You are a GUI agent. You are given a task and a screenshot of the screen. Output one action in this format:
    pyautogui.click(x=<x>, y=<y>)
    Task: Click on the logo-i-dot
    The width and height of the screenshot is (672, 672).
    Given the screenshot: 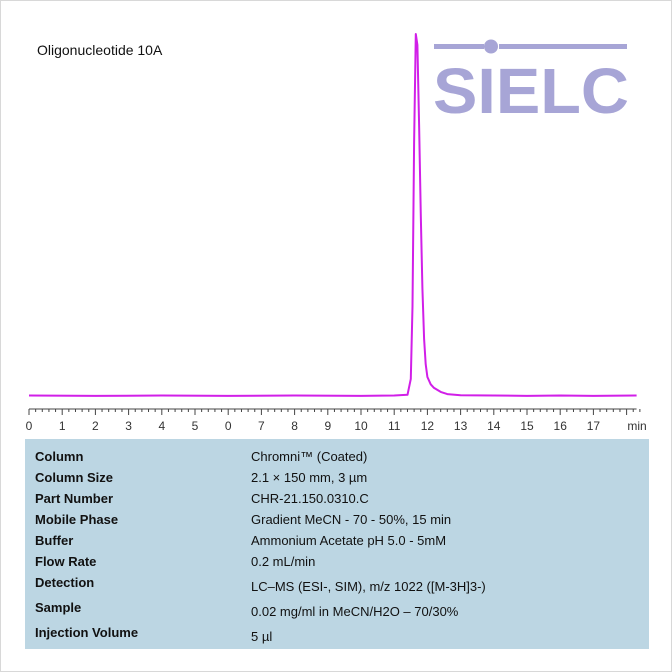 What is the action you would take?
    pyautogui.click(x=491, y=46)
    